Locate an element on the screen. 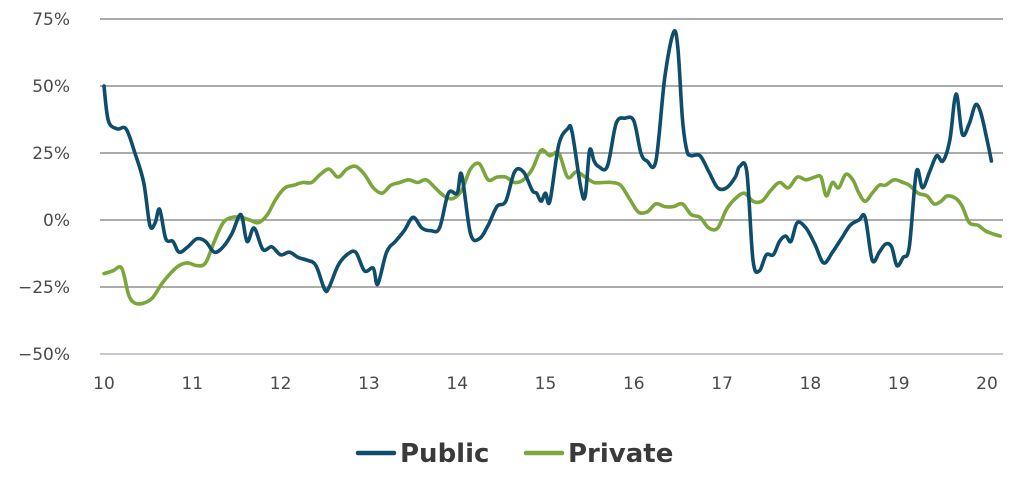  x-axis-ticks: 10 11 12 13 14 15 16 17 18 19 20 is located at coordinates (545, 384).